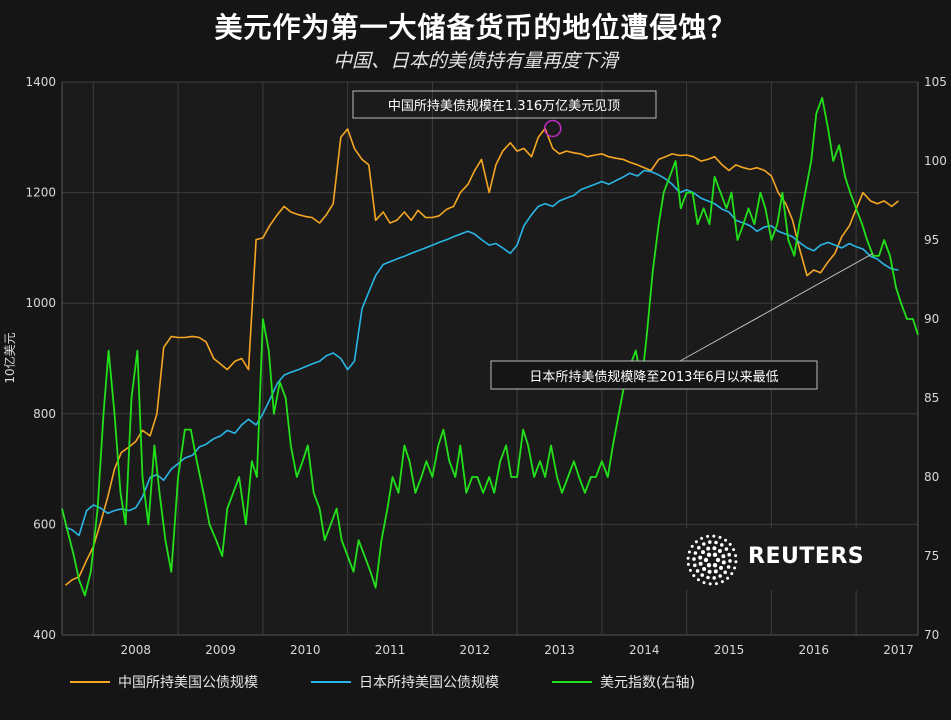 This screenshot has height=720, width=951. What do you see at coordinates (931, 635) in the screenshot?
I see `y2-tick-label: 70` at bounding box center [931, 635].